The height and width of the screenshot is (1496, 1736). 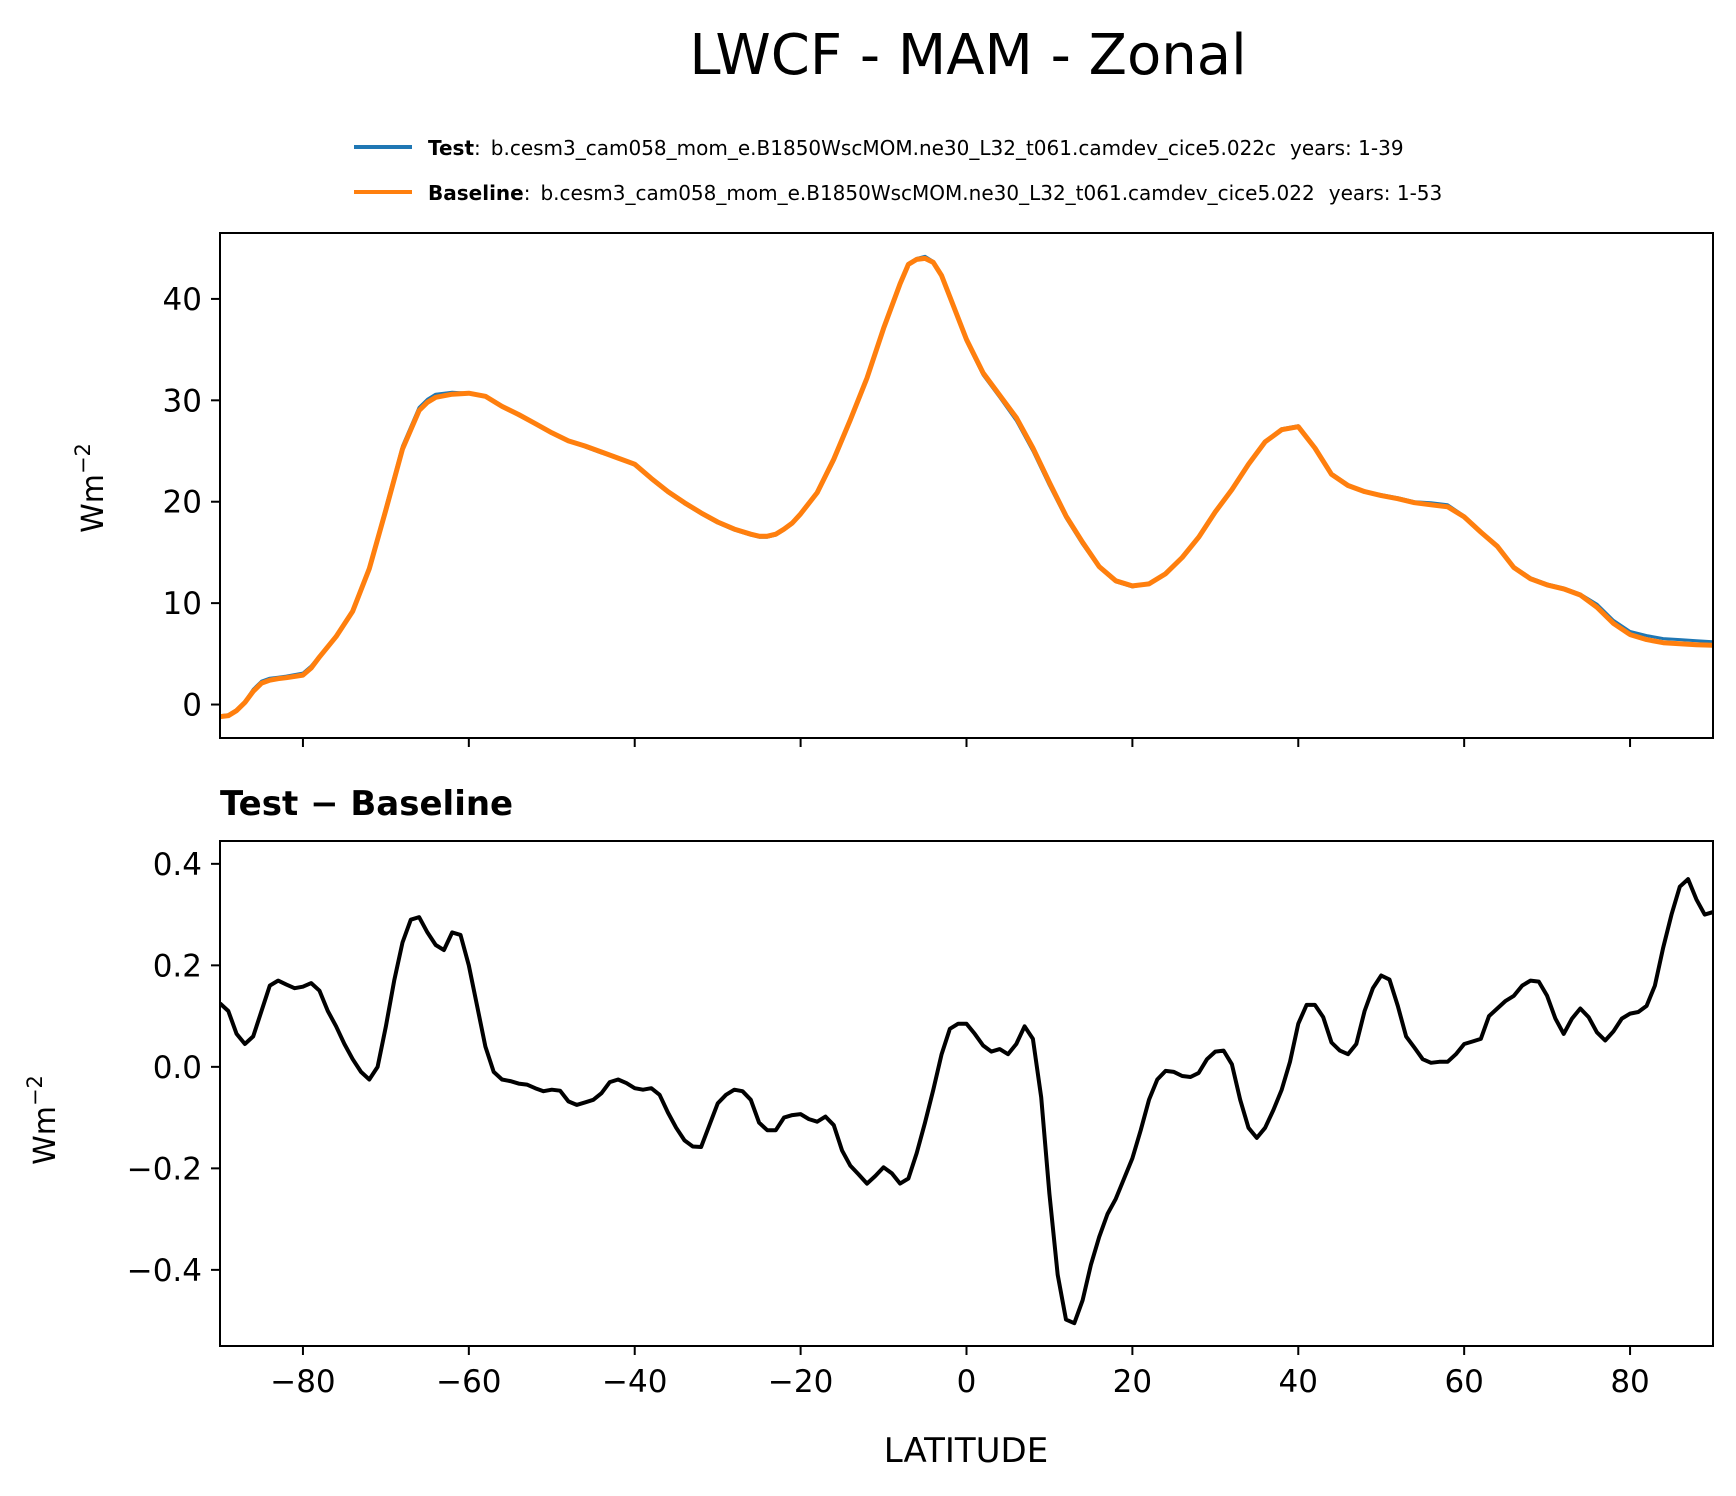 What do you see at coordinates (93, 503) in the screenshot?
I see `top-ylabel-base: Wm` at bounding box center [93, 503].